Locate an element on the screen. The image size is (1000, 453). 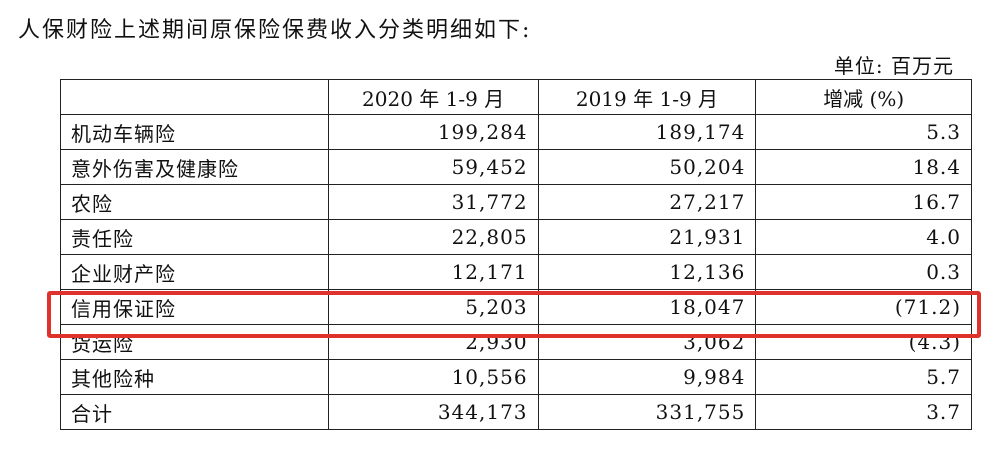
header-2019: 2019 年 1-9 月 is located at coordinates (647, 97).